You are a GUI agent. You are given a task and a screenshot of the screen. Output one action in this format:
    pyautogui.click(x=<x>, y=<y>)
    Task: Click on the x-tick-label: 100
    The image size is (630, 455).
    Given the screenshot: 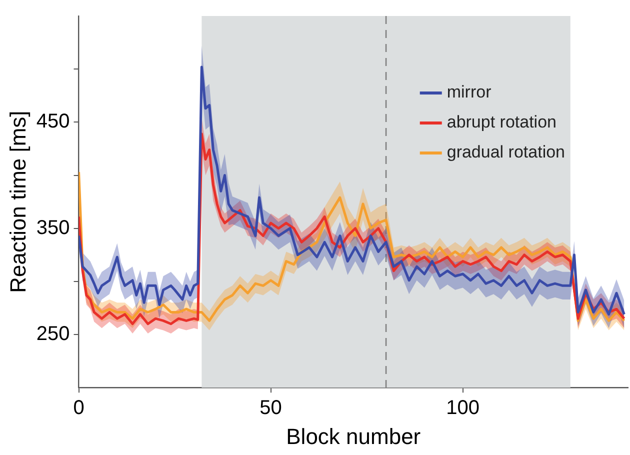 What is the action you would take?
    pyautogui.click(x=463, y=408)
    